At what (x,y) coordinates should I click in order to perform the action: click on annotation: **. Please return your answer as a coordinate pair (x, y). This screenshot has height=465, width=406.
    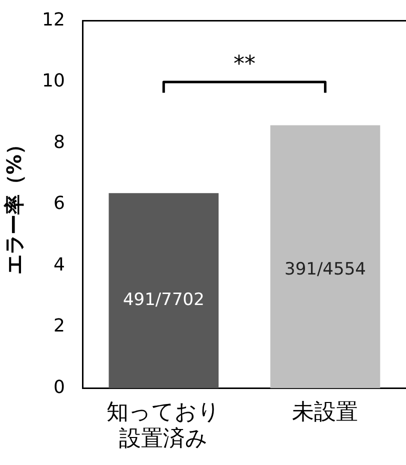
    Looking at the image, I should click on (244, 64).